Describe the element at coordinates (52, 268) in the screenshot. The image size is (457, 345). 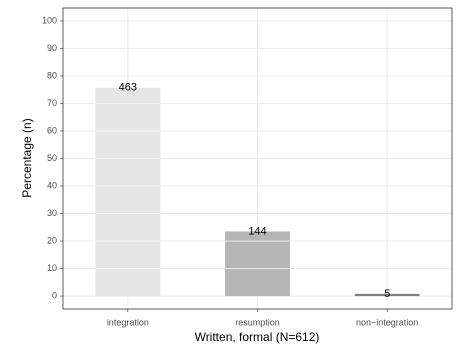
I see `y-tick-label: 10` at that location.